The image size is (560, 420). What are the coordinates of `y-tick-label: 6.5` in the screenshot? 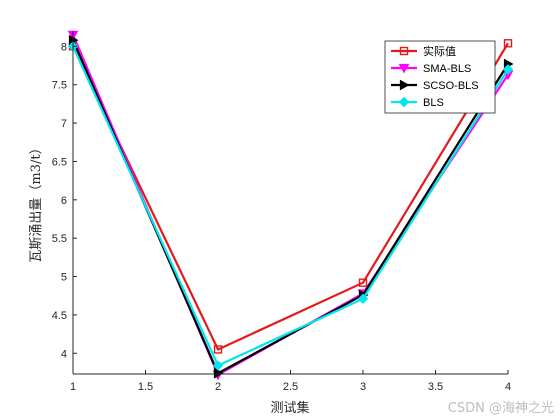 It's located at (59, 162).